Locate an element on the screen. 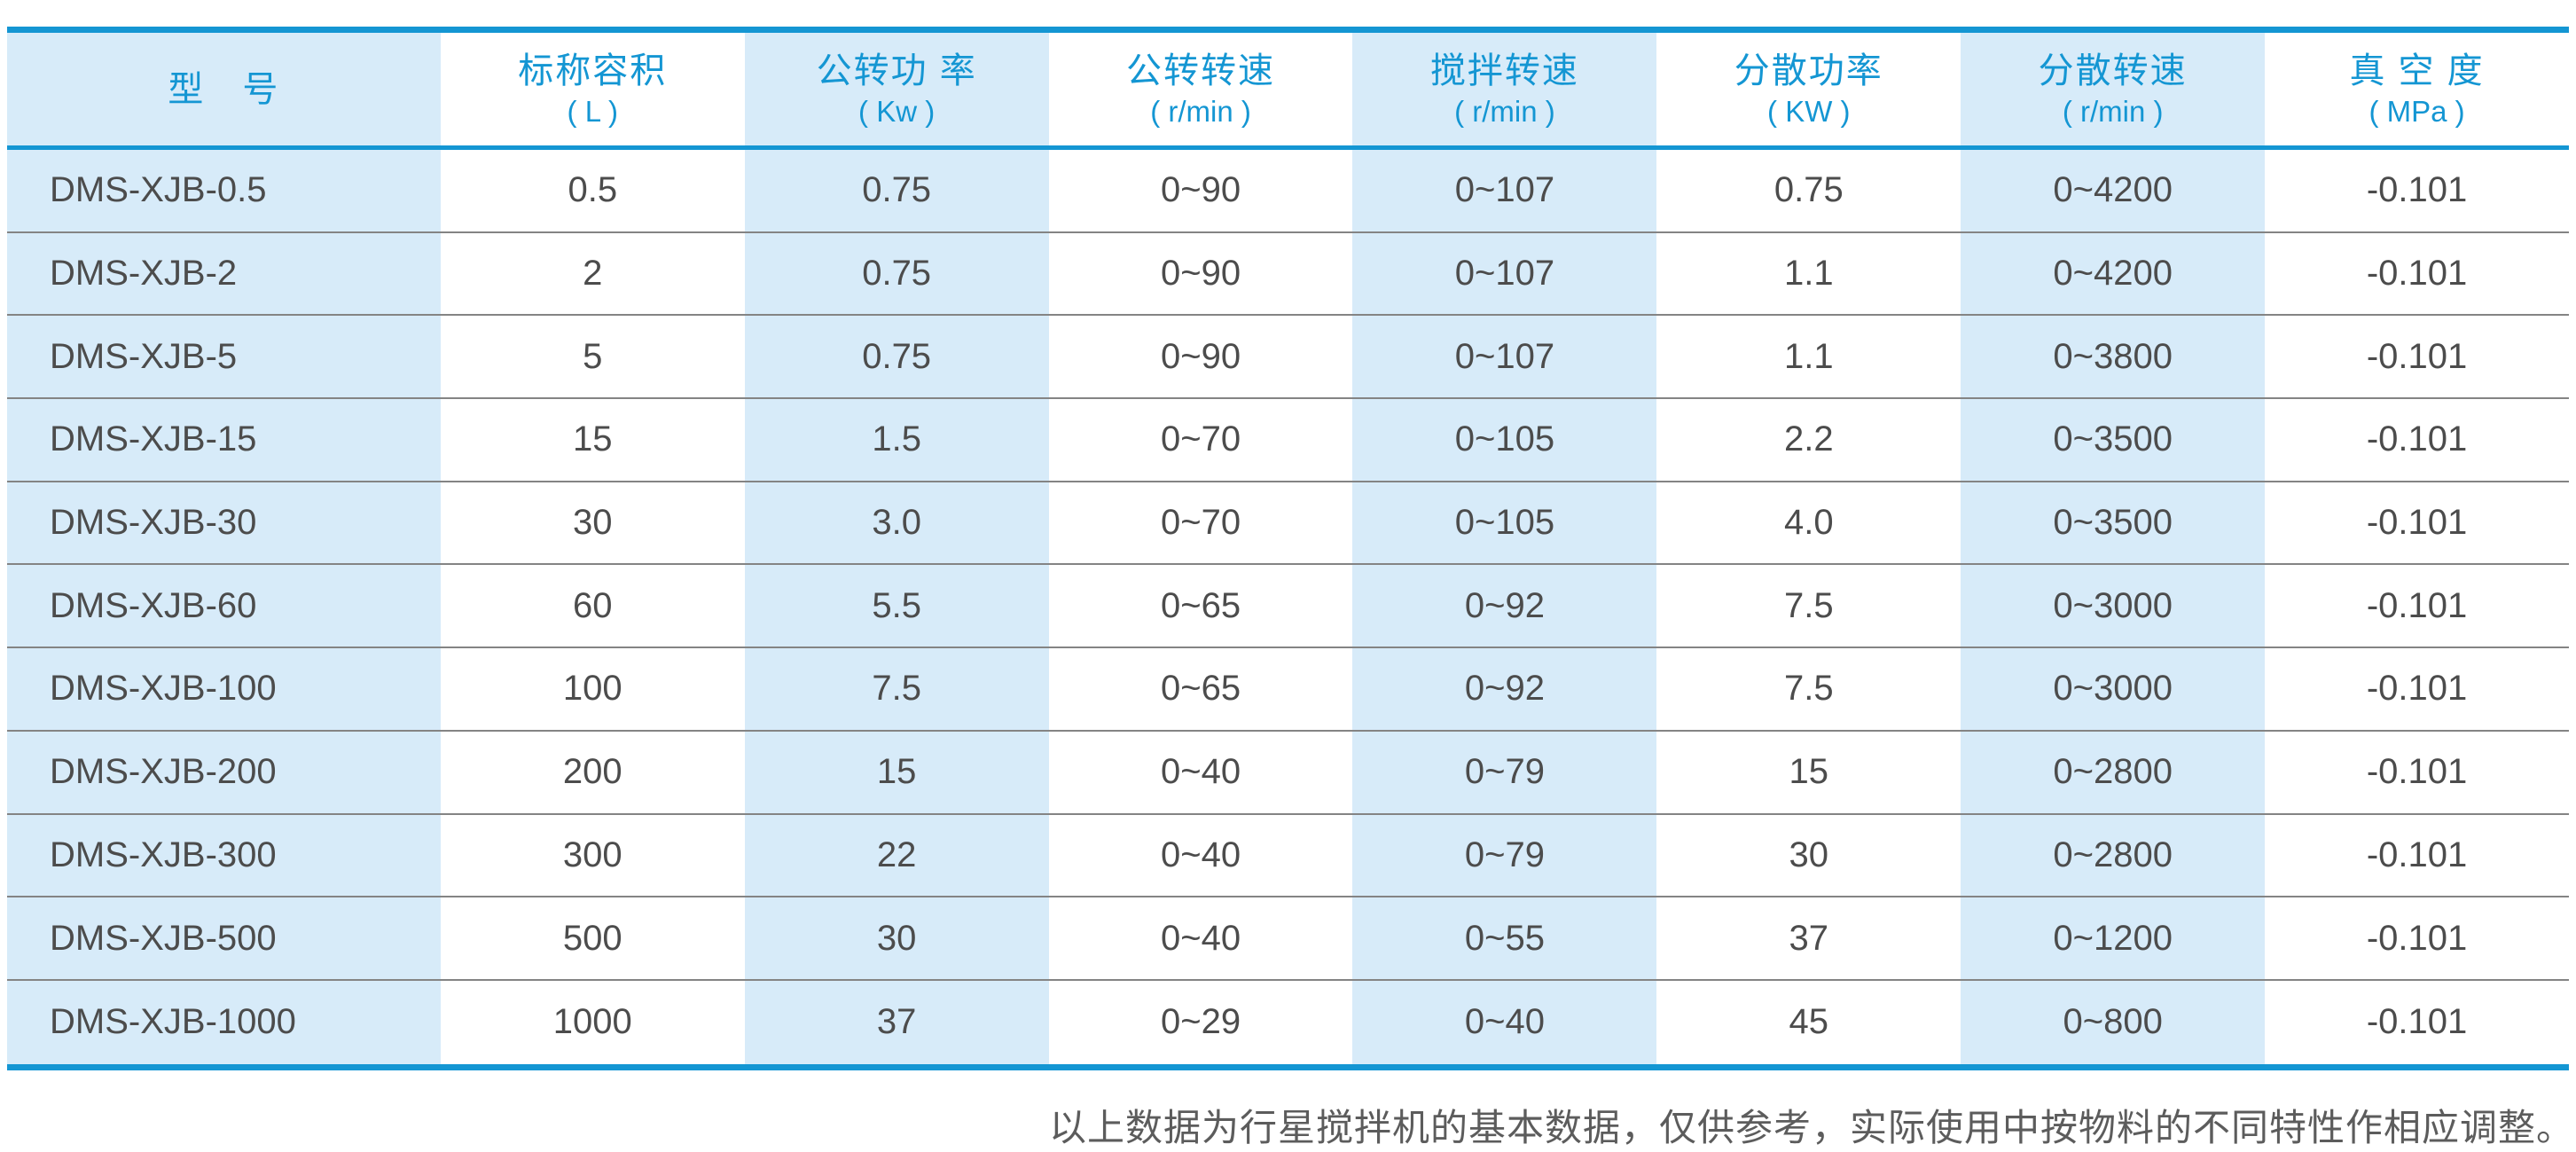 This screenshot has width=2576, height=1152. header-label: 公转转速 is located at coordinates (1201, 70).